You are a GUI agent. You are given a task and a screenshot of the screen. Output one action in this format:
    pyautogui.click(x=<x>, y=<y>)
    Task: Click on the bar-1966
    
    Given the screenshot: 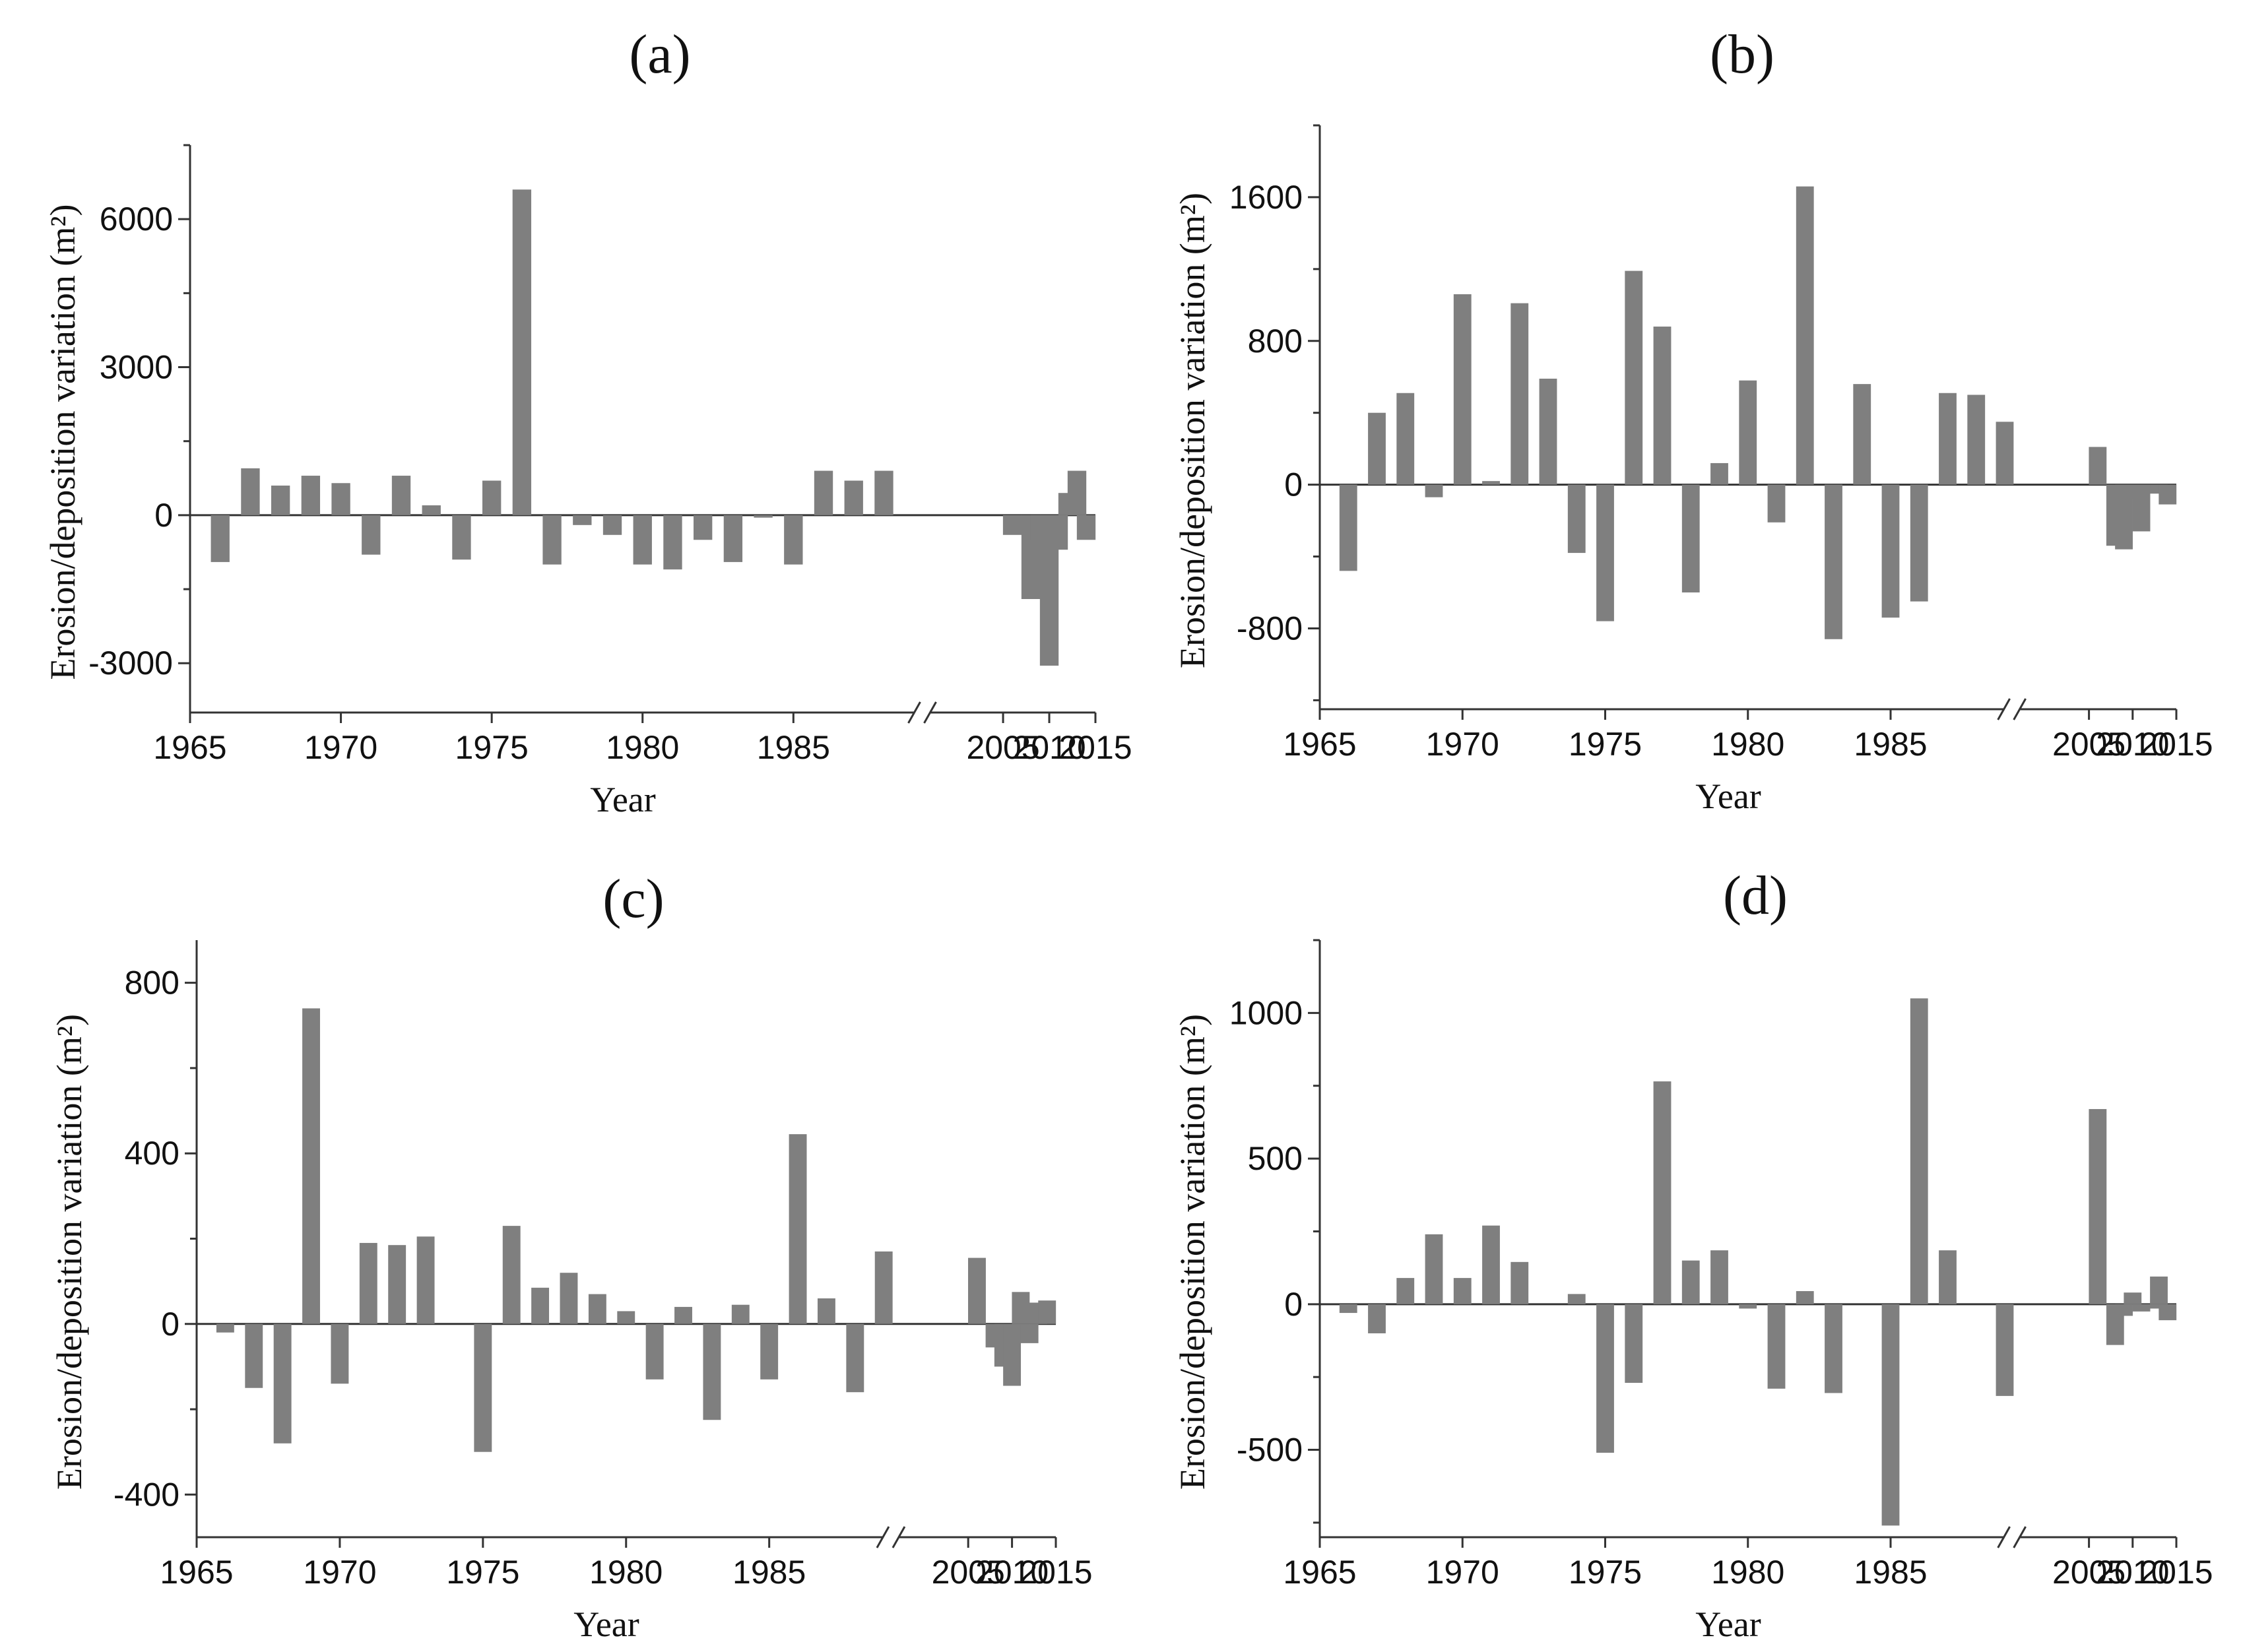 What is the action you would take?
    pyautogui.click(x=225, y=1328)
    